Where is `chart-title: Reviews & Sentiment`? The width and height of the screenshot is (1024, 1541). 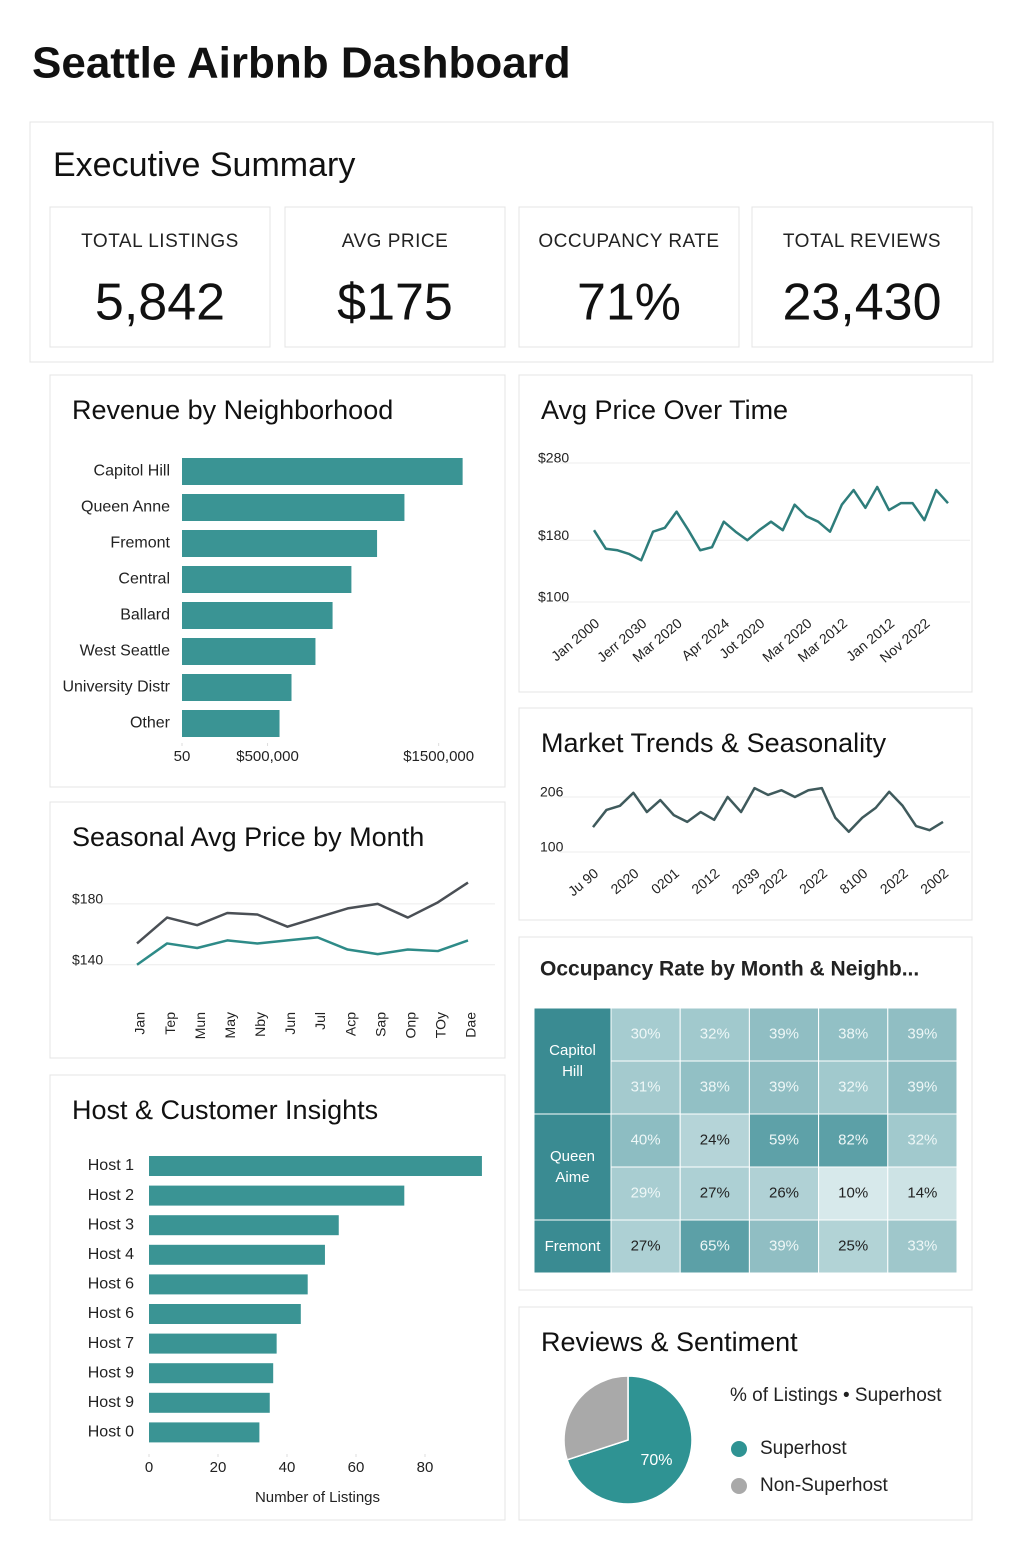
chart-title: Reviews & Sentiment is located at coordinates (669, 1342).